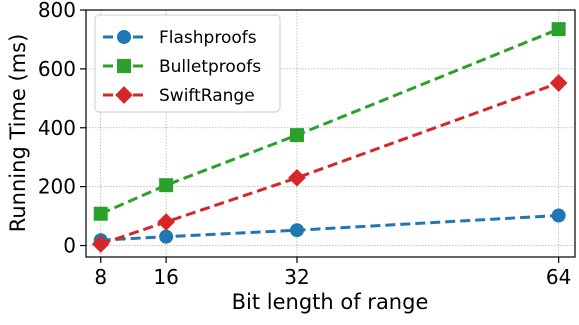 This screenshot has height=325, width=579. Describe the element at coordinates (57, 69) in the screenshot. I see `y-tick-label: 600` at that location.